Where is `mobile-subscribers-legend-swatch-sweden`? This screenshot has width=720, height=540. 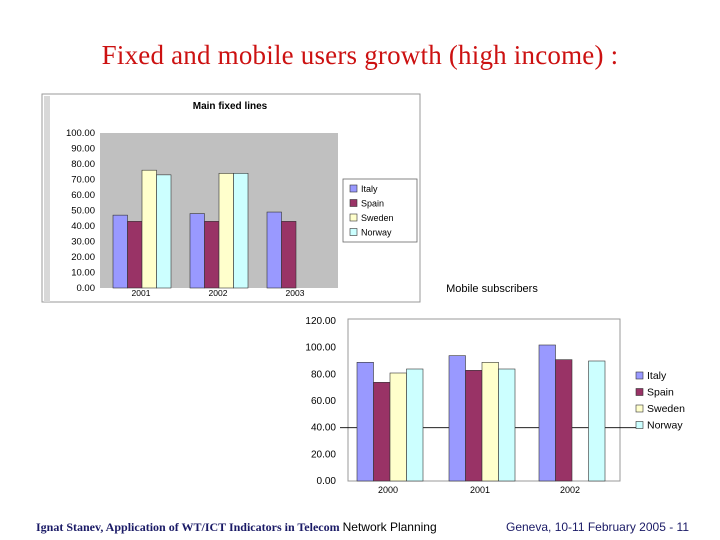 mobile-subscribers-legend-swatch-sweden is located at coordinates (639, 408).